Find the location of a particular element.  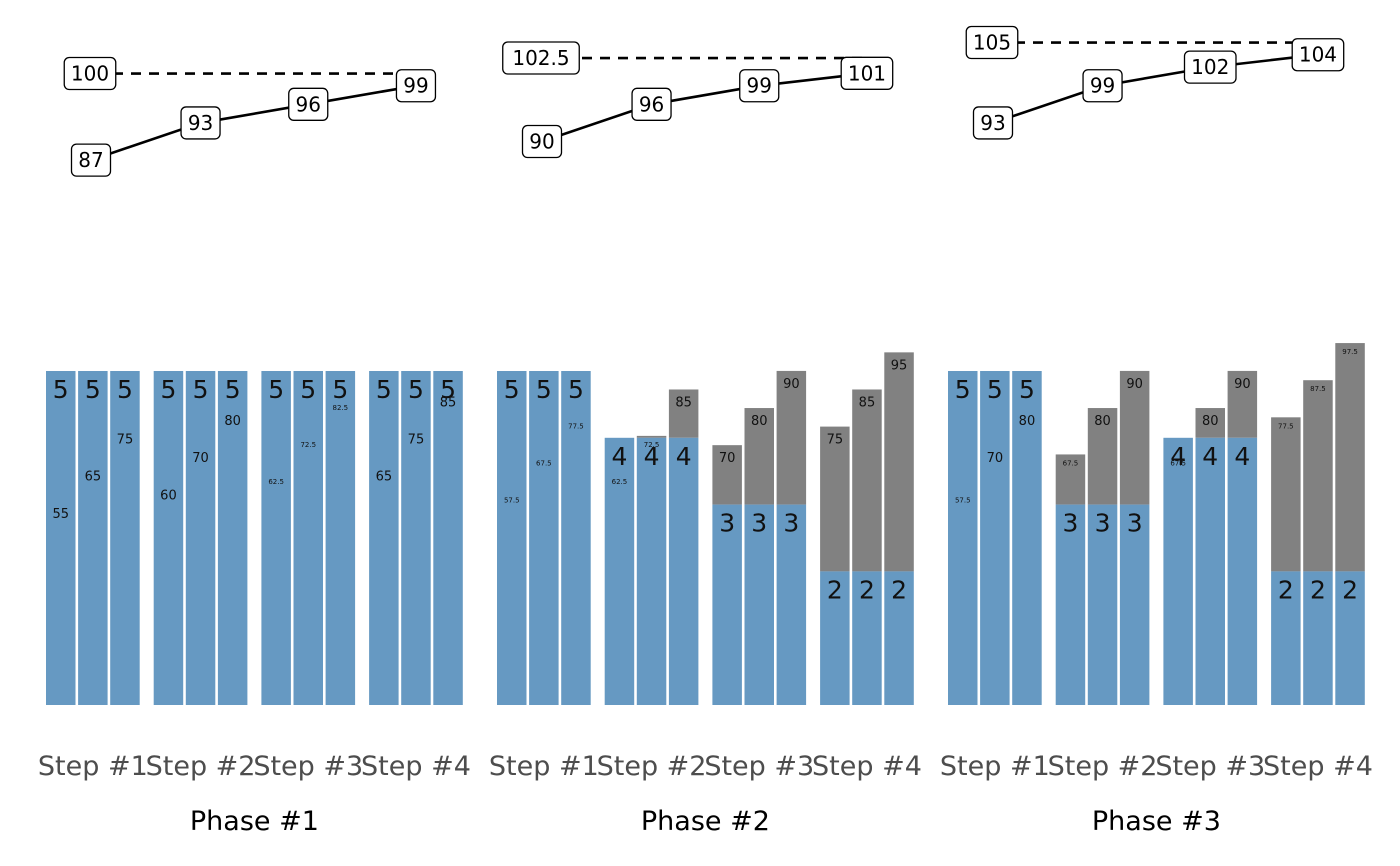

bar-total-label: 62.5 is located at coordinates (620, 482).